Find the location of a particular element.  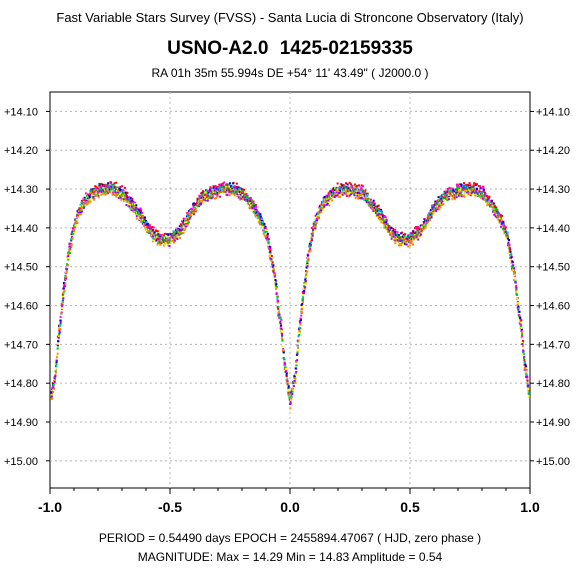

y-tick-label-right: +14.20 is located at coordinates (553, 151).